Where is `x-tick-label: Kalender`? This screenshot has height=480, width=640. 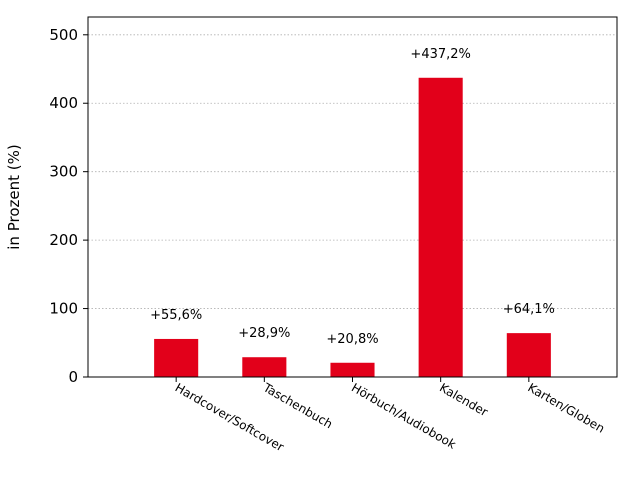
x-tick-label: Kalender is located at coordinates (463, 399).